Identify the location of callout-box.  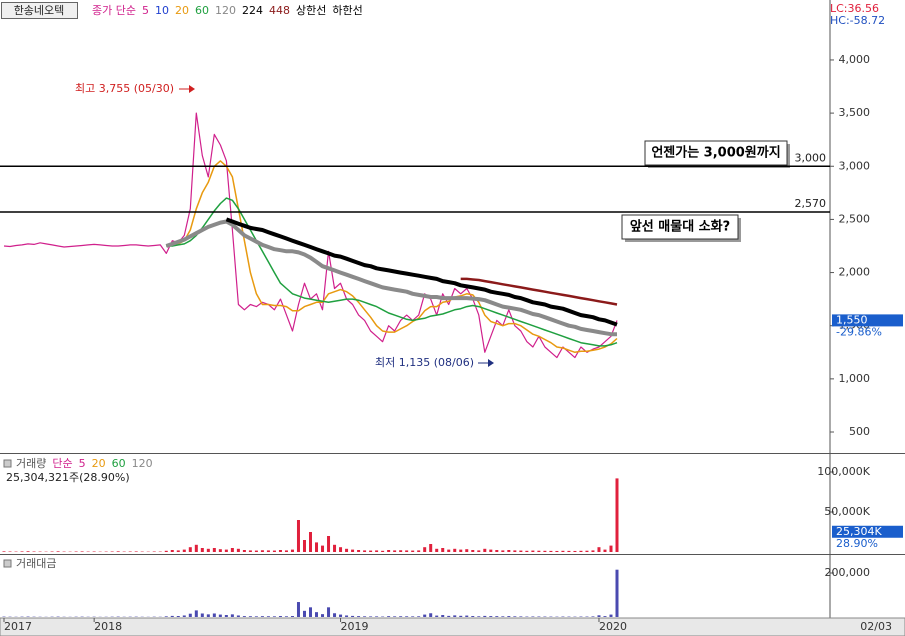
(716, 153).